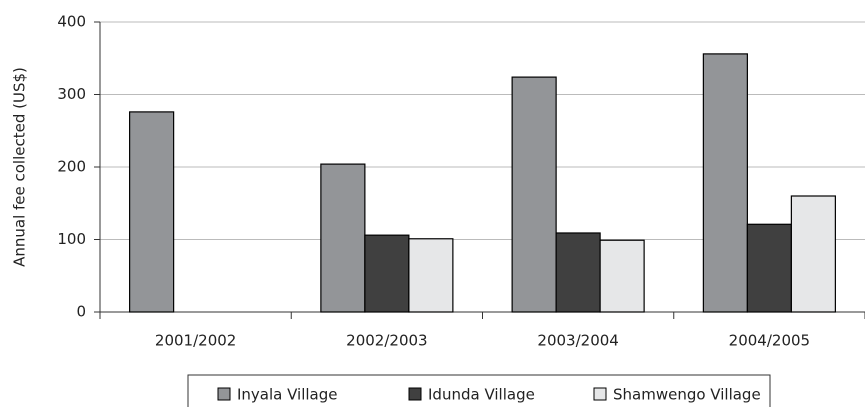  What do you see at coordinates (71, 94) in the screenshot?
I see `y-tick-label: 300` at bounding box center [71, 94].